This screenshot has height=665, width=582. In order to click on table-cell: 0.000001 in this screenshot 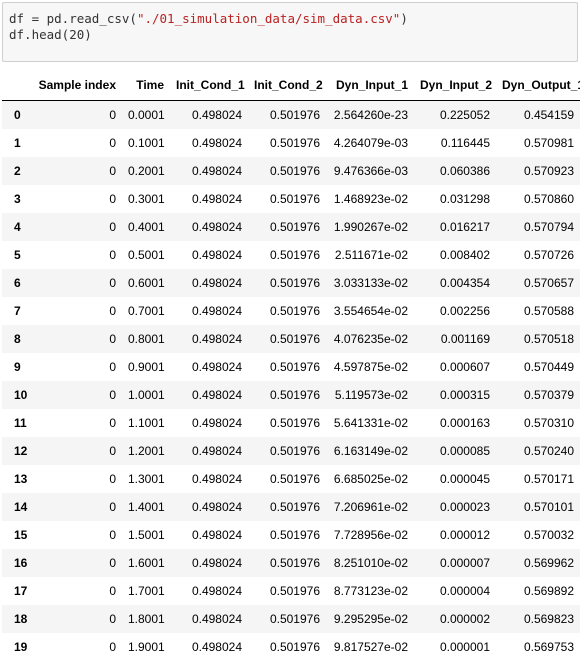, I will do `click(464, 647)`.